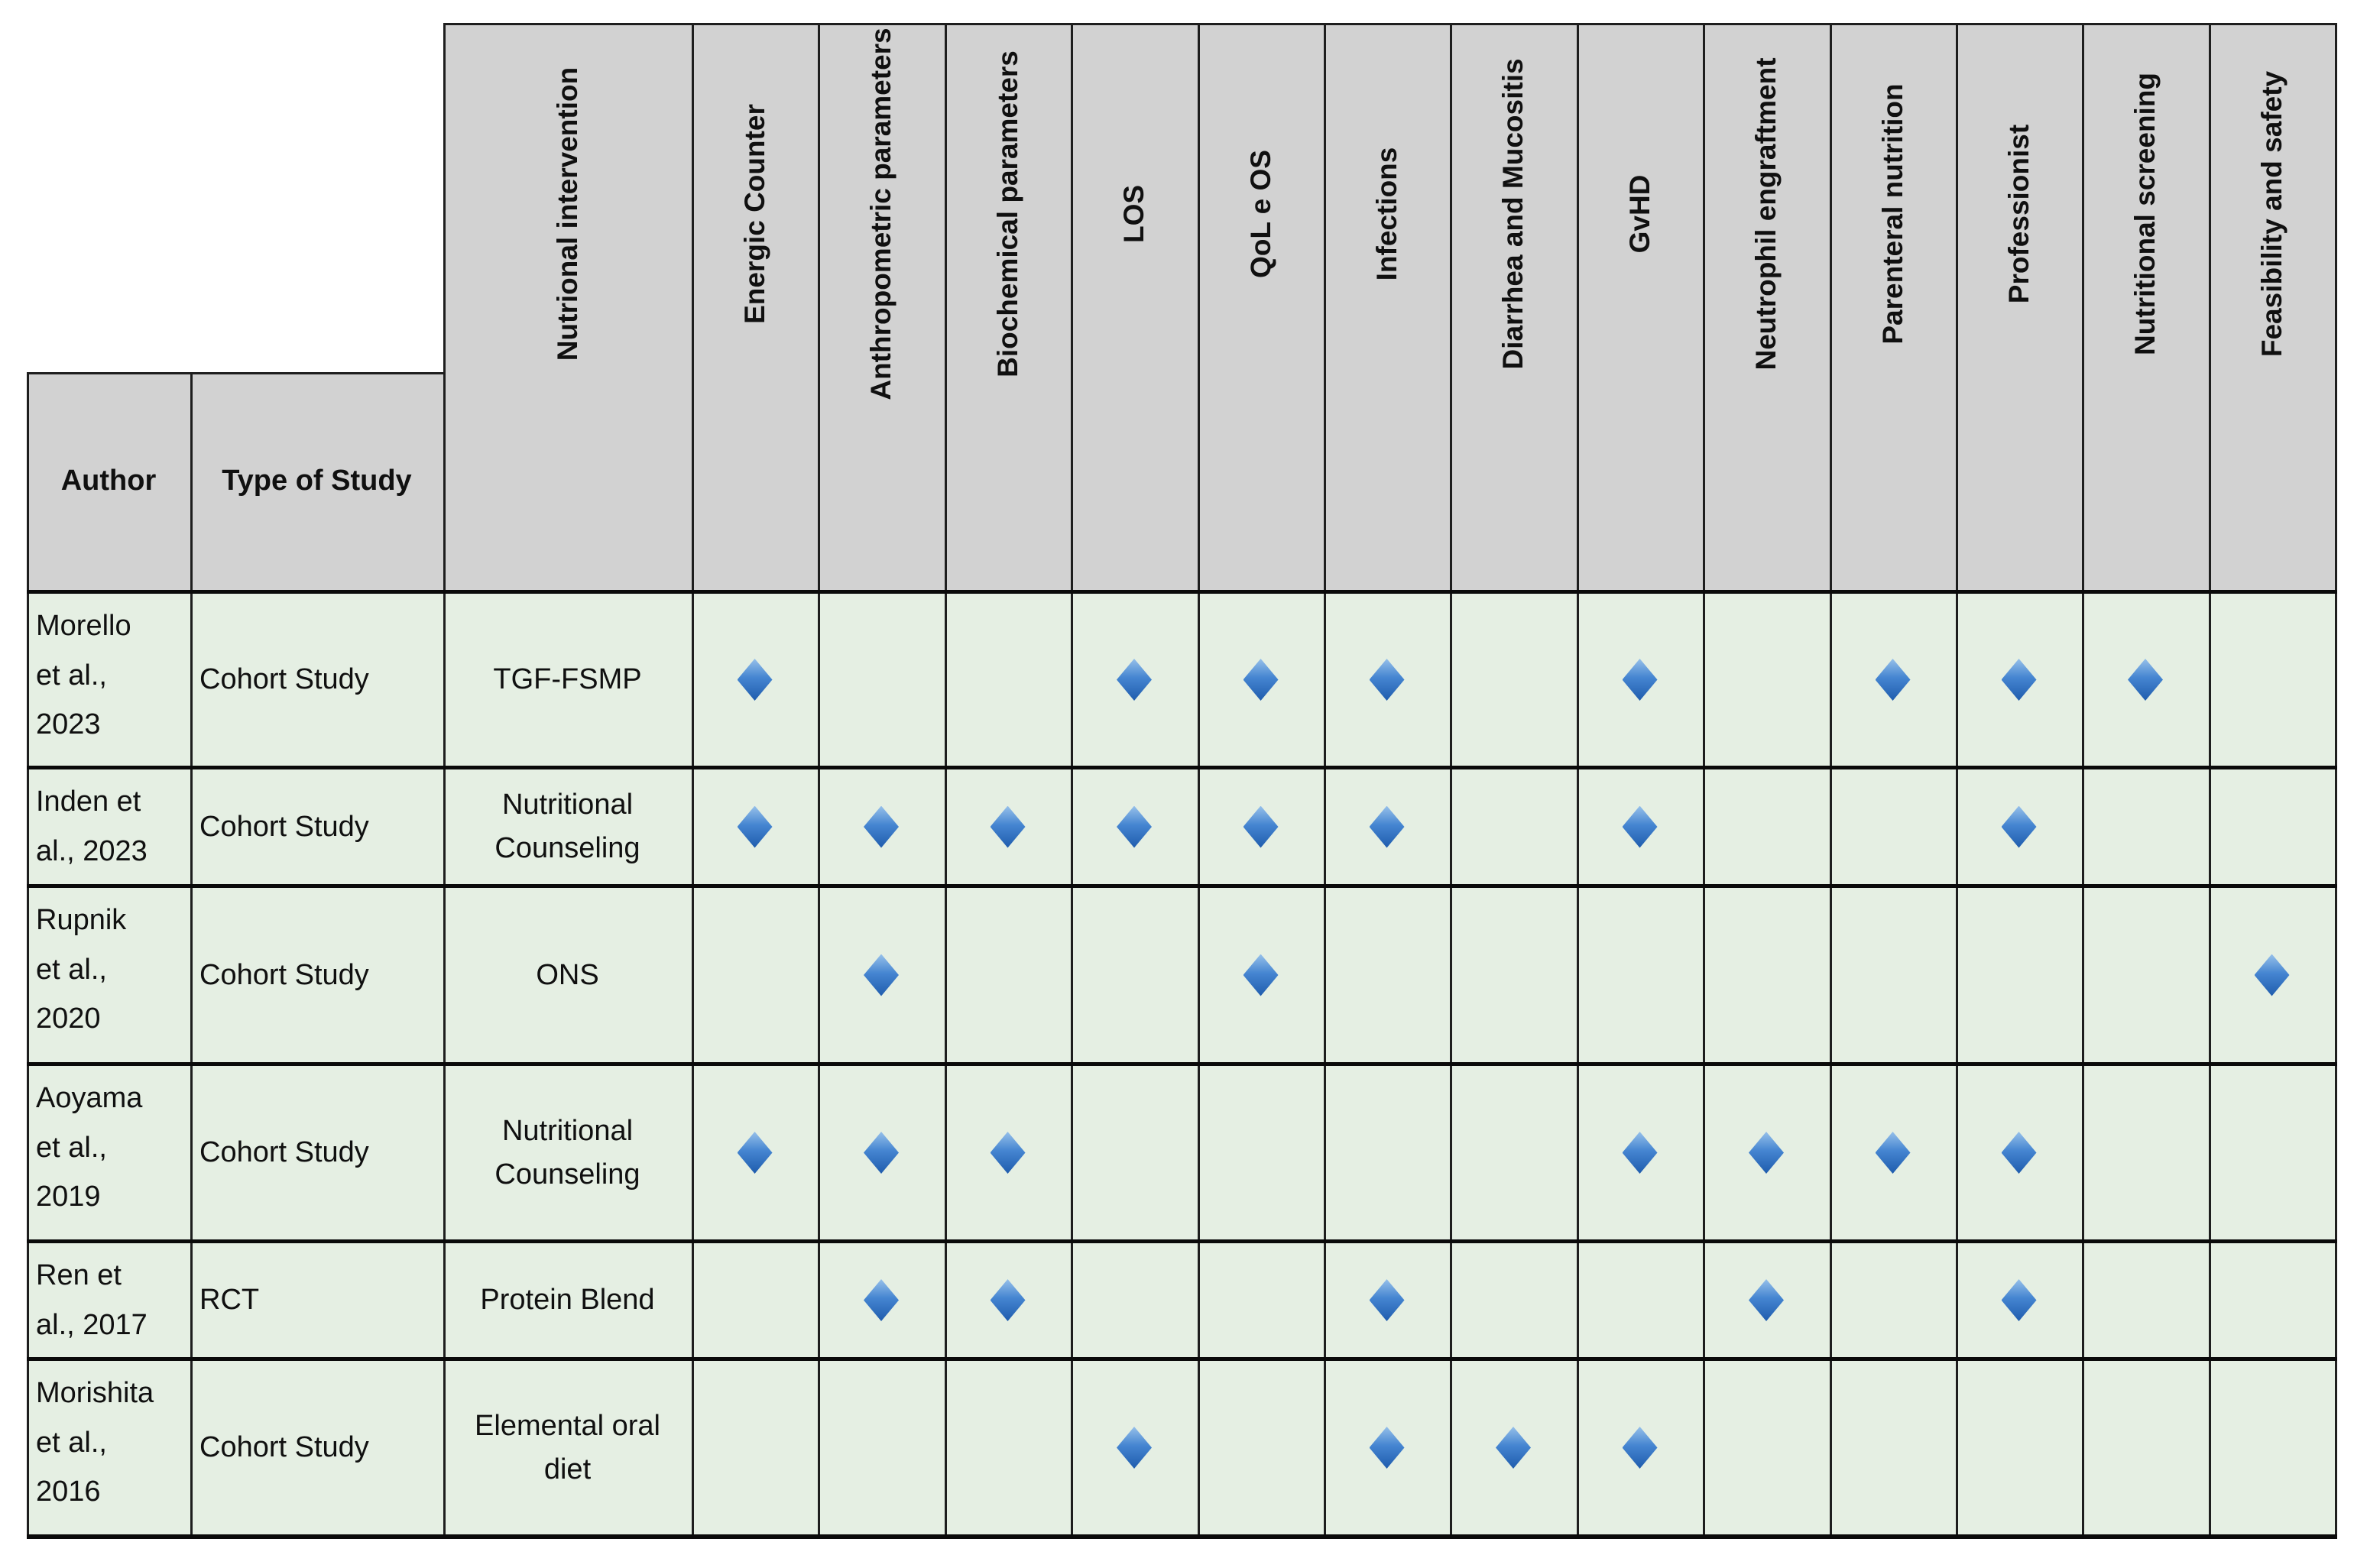 The image size is (2354, 1568). I want to click on study-type-text: RCT, so click(229, 1300).